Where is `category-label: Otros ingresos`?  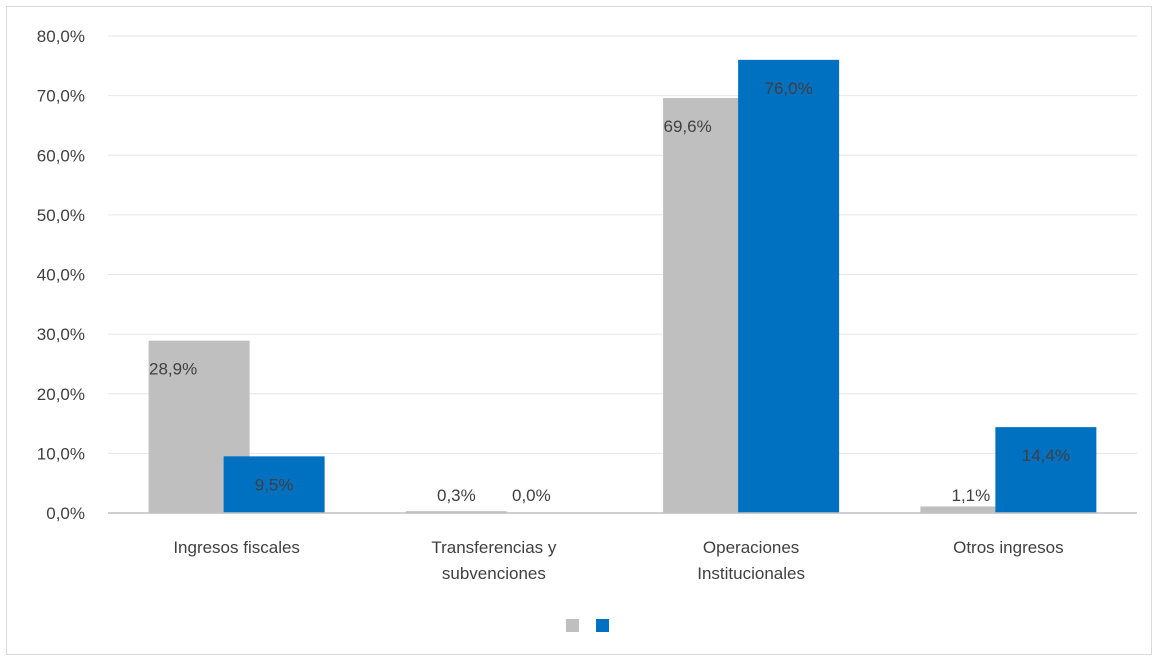 category-label: Otros ingresos is located at coordinates (1008, 547).